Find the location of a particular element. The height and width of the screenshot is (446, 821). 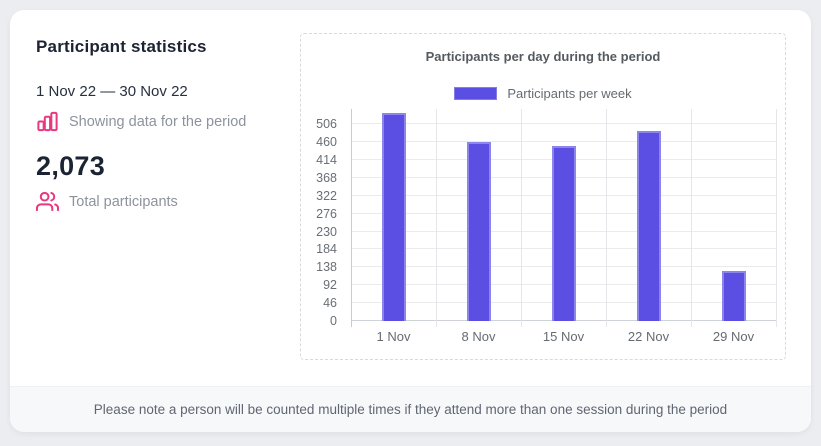

x-axis-labels: 1 Nov 8 Nov 15 Nov 22 Nov 29 Nov is located at coordinates (563, 338).